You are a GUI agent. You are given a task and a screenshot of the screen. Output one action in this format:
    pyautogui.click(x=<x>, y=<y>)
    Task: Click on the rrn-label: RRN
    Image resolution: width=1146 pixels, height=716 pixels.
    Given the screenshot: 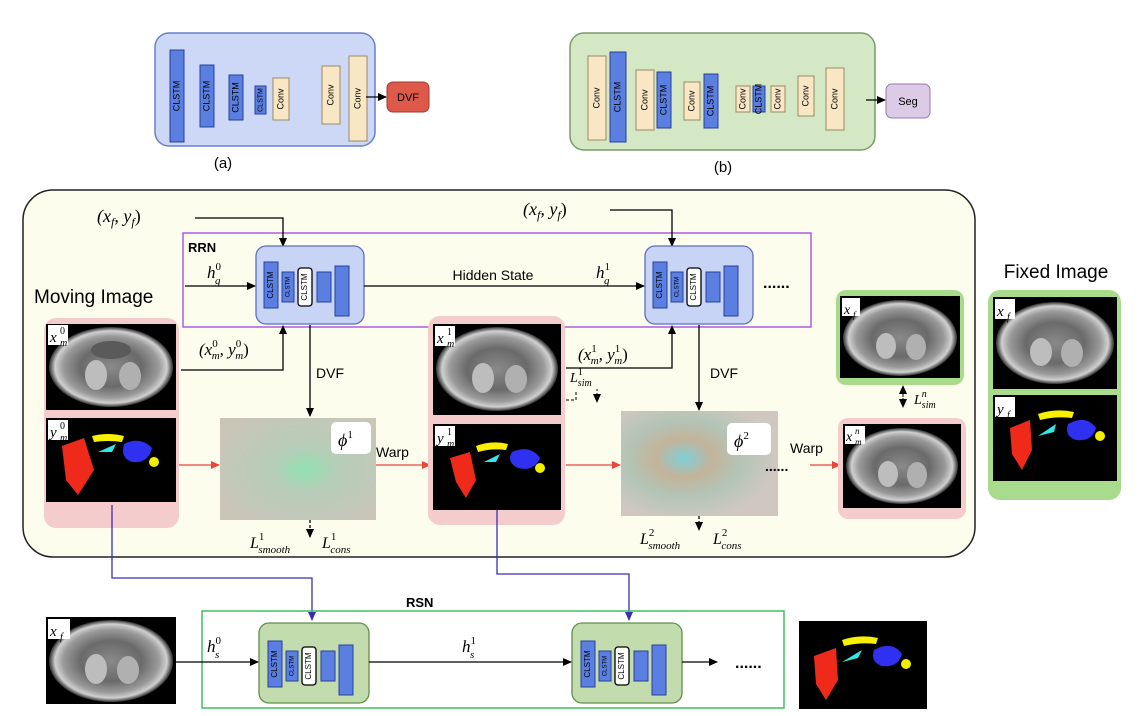 What is the action you would take?
    pyautogui.click(x=202, y=247)
    